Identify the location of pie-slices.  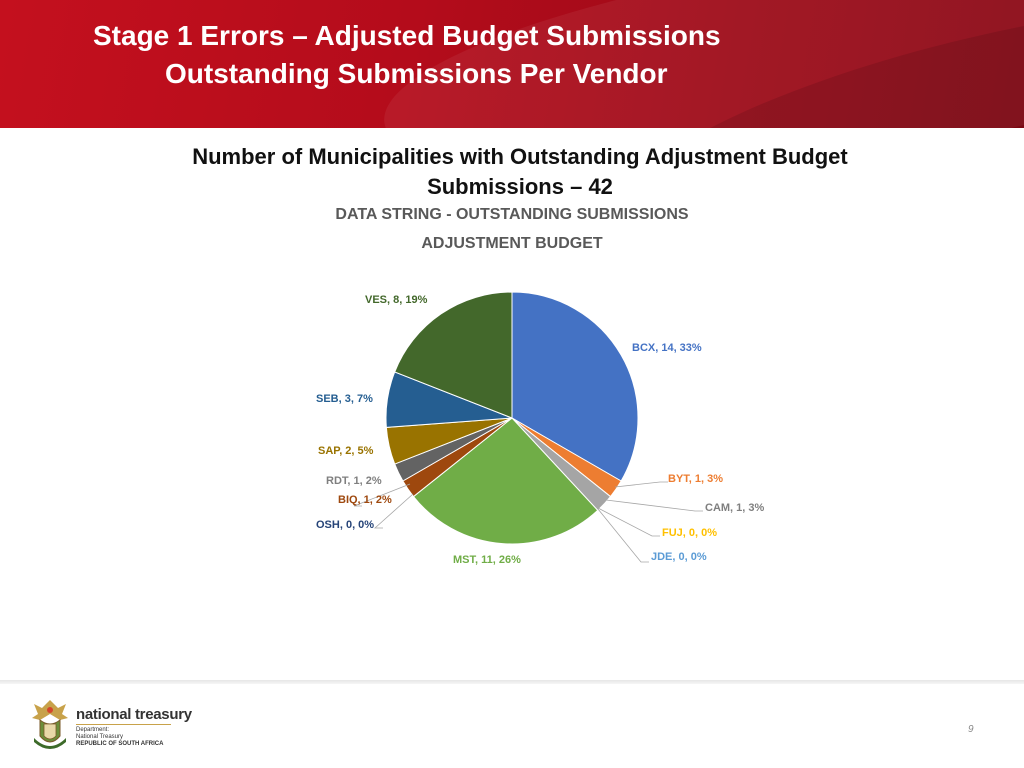
(512, 418).